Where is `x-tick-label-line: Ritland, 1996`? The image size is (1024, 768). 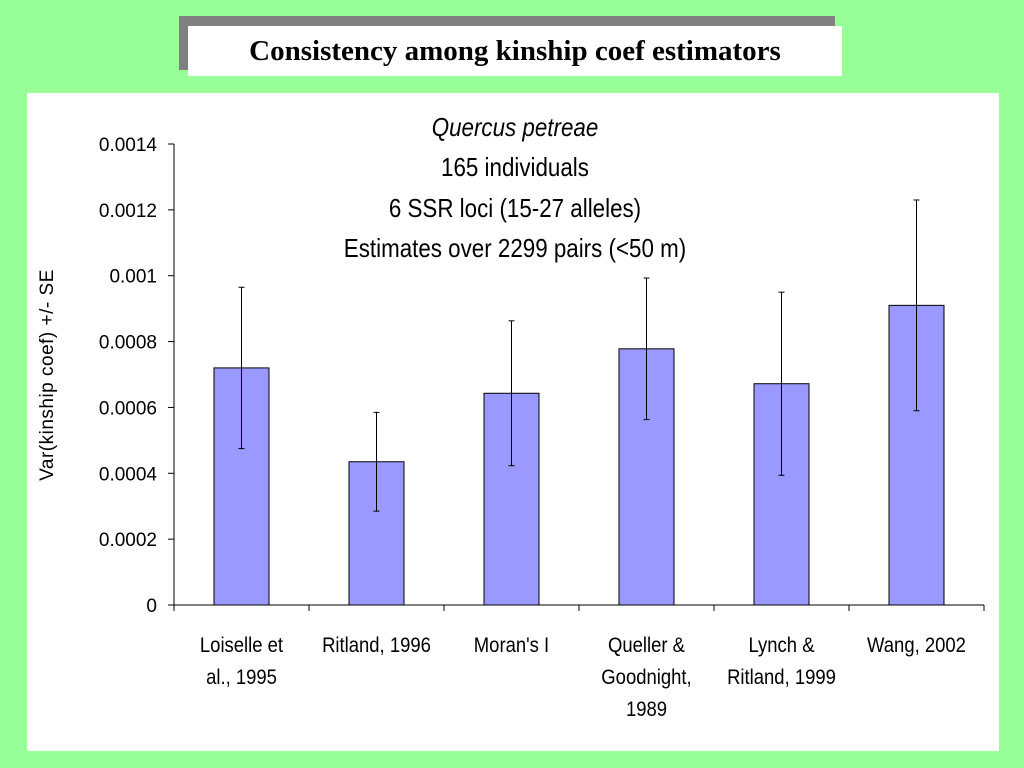
x-tick-label-line: Ritland, 1996 is located at coordinates (376, 645).